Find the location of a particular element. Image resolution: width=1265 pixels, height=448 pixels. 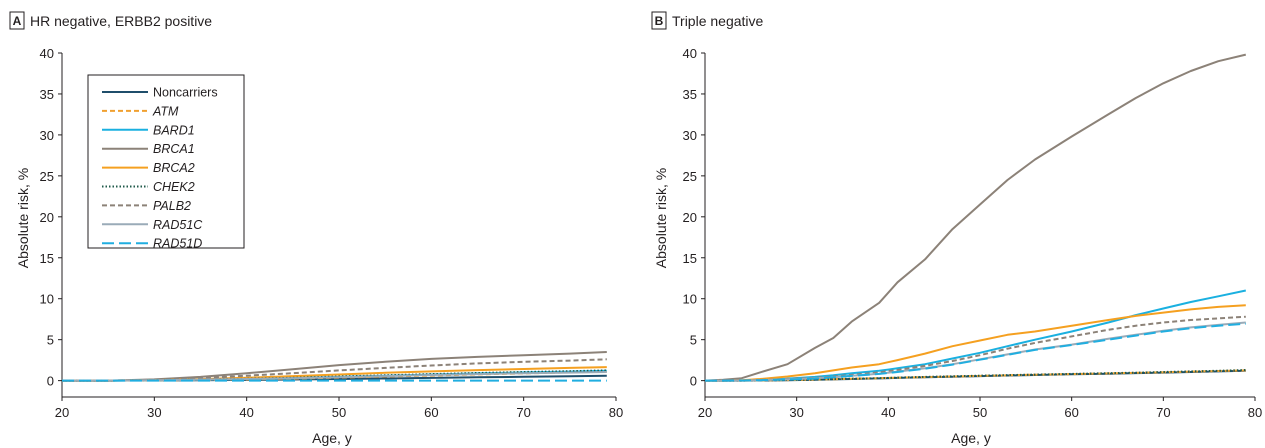

legend-label-rad51c: RAD51C is located at coordinates (178, 225).